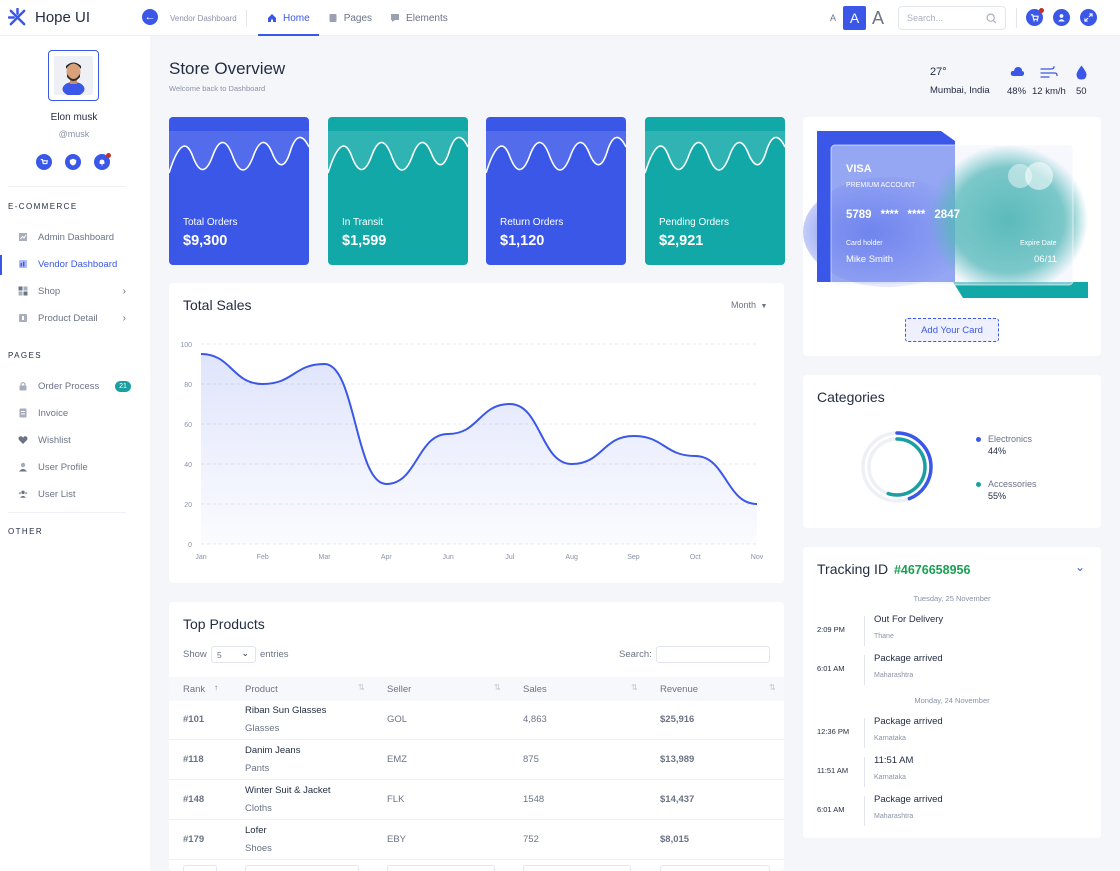 The width and height of the screenshot is (1120, 871). I want to click on entries-select: 5 ⌄, so click(233, 654).